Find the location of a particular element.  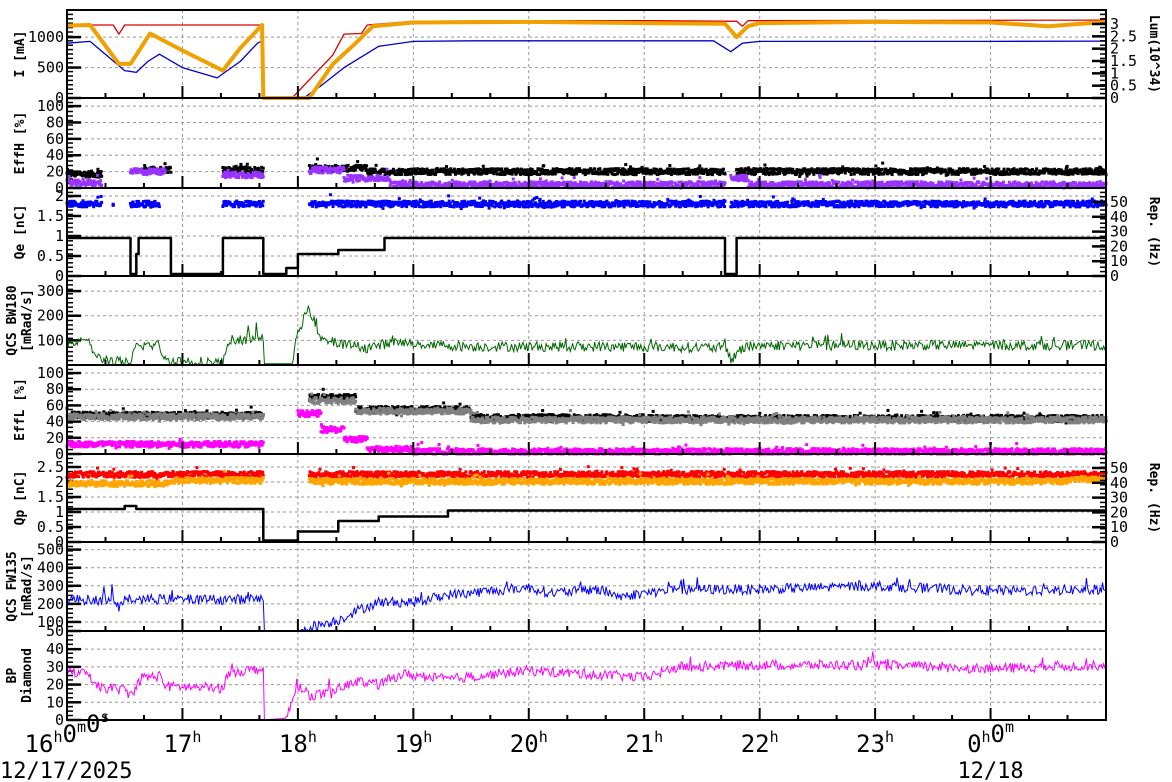

x-tick-label: 17h is located at coordinates (182, 743).